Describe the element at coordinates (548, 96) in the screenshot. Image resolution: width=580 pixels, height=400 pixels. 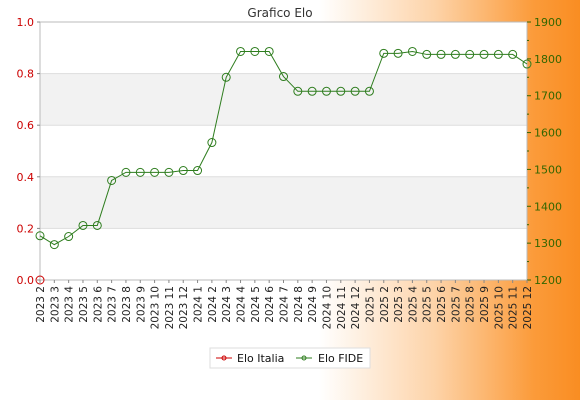
I see `right-tick-label: 1700` at that location.